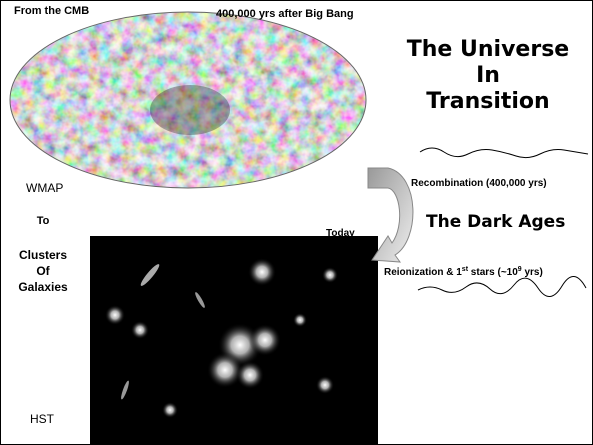  What do you see at coordinates (44, 188) in the screenshot?
I see `wmap-label: WMAP` at bounding box center [44, 188].